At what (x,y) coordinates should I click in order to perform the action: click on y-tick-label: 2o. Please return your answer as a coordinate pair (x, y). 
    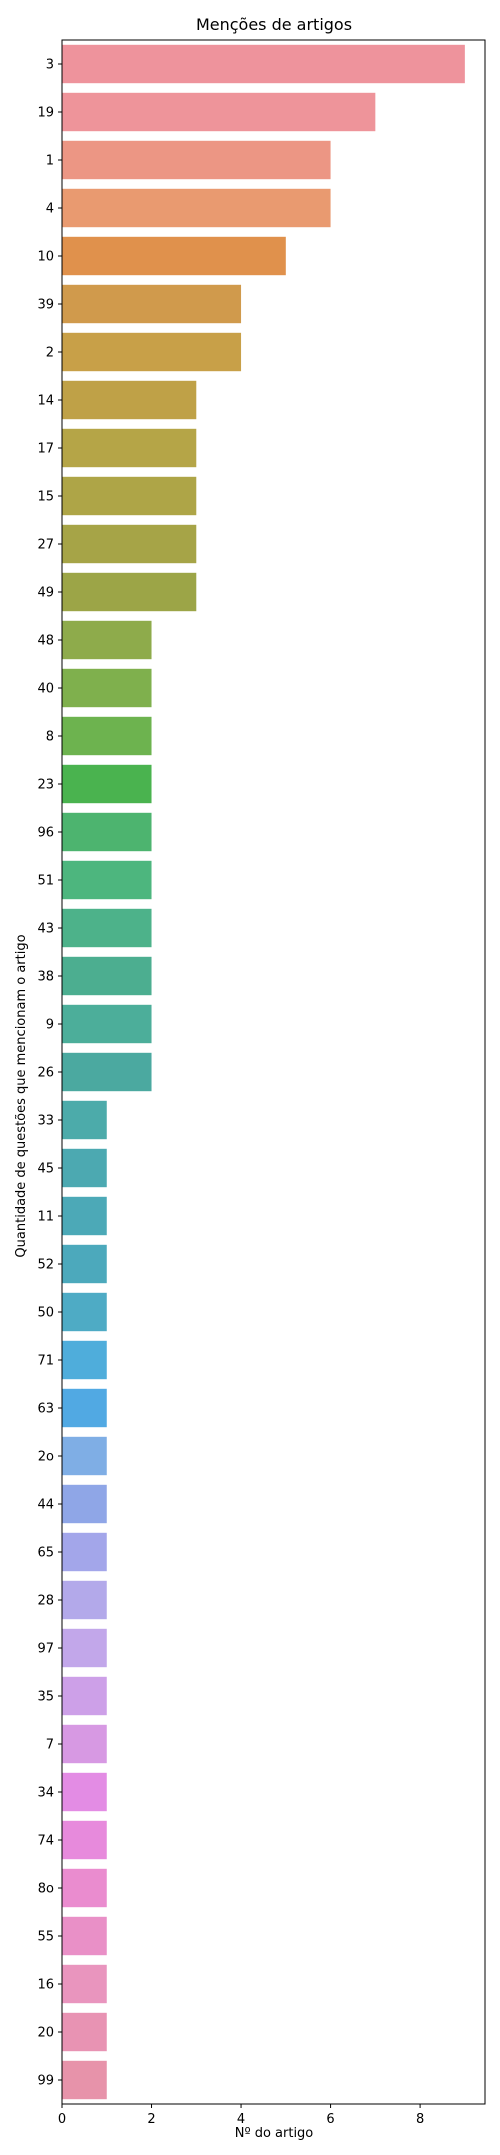
    Looking at the image, I should click on (46, 1457).